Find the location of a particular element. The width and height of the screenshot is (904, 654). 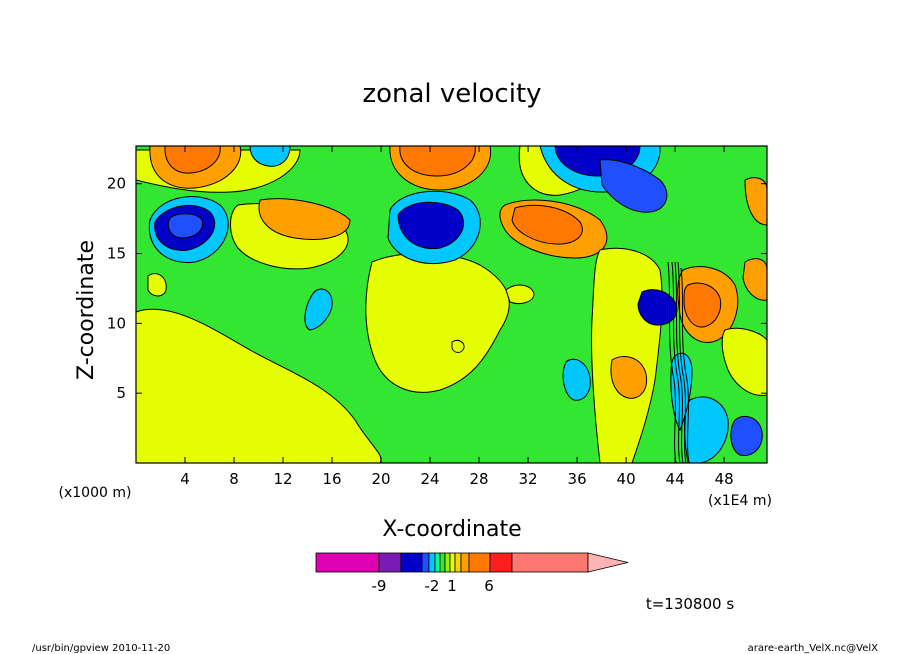

colorbar-triangle is located at coordinates (608, 562).